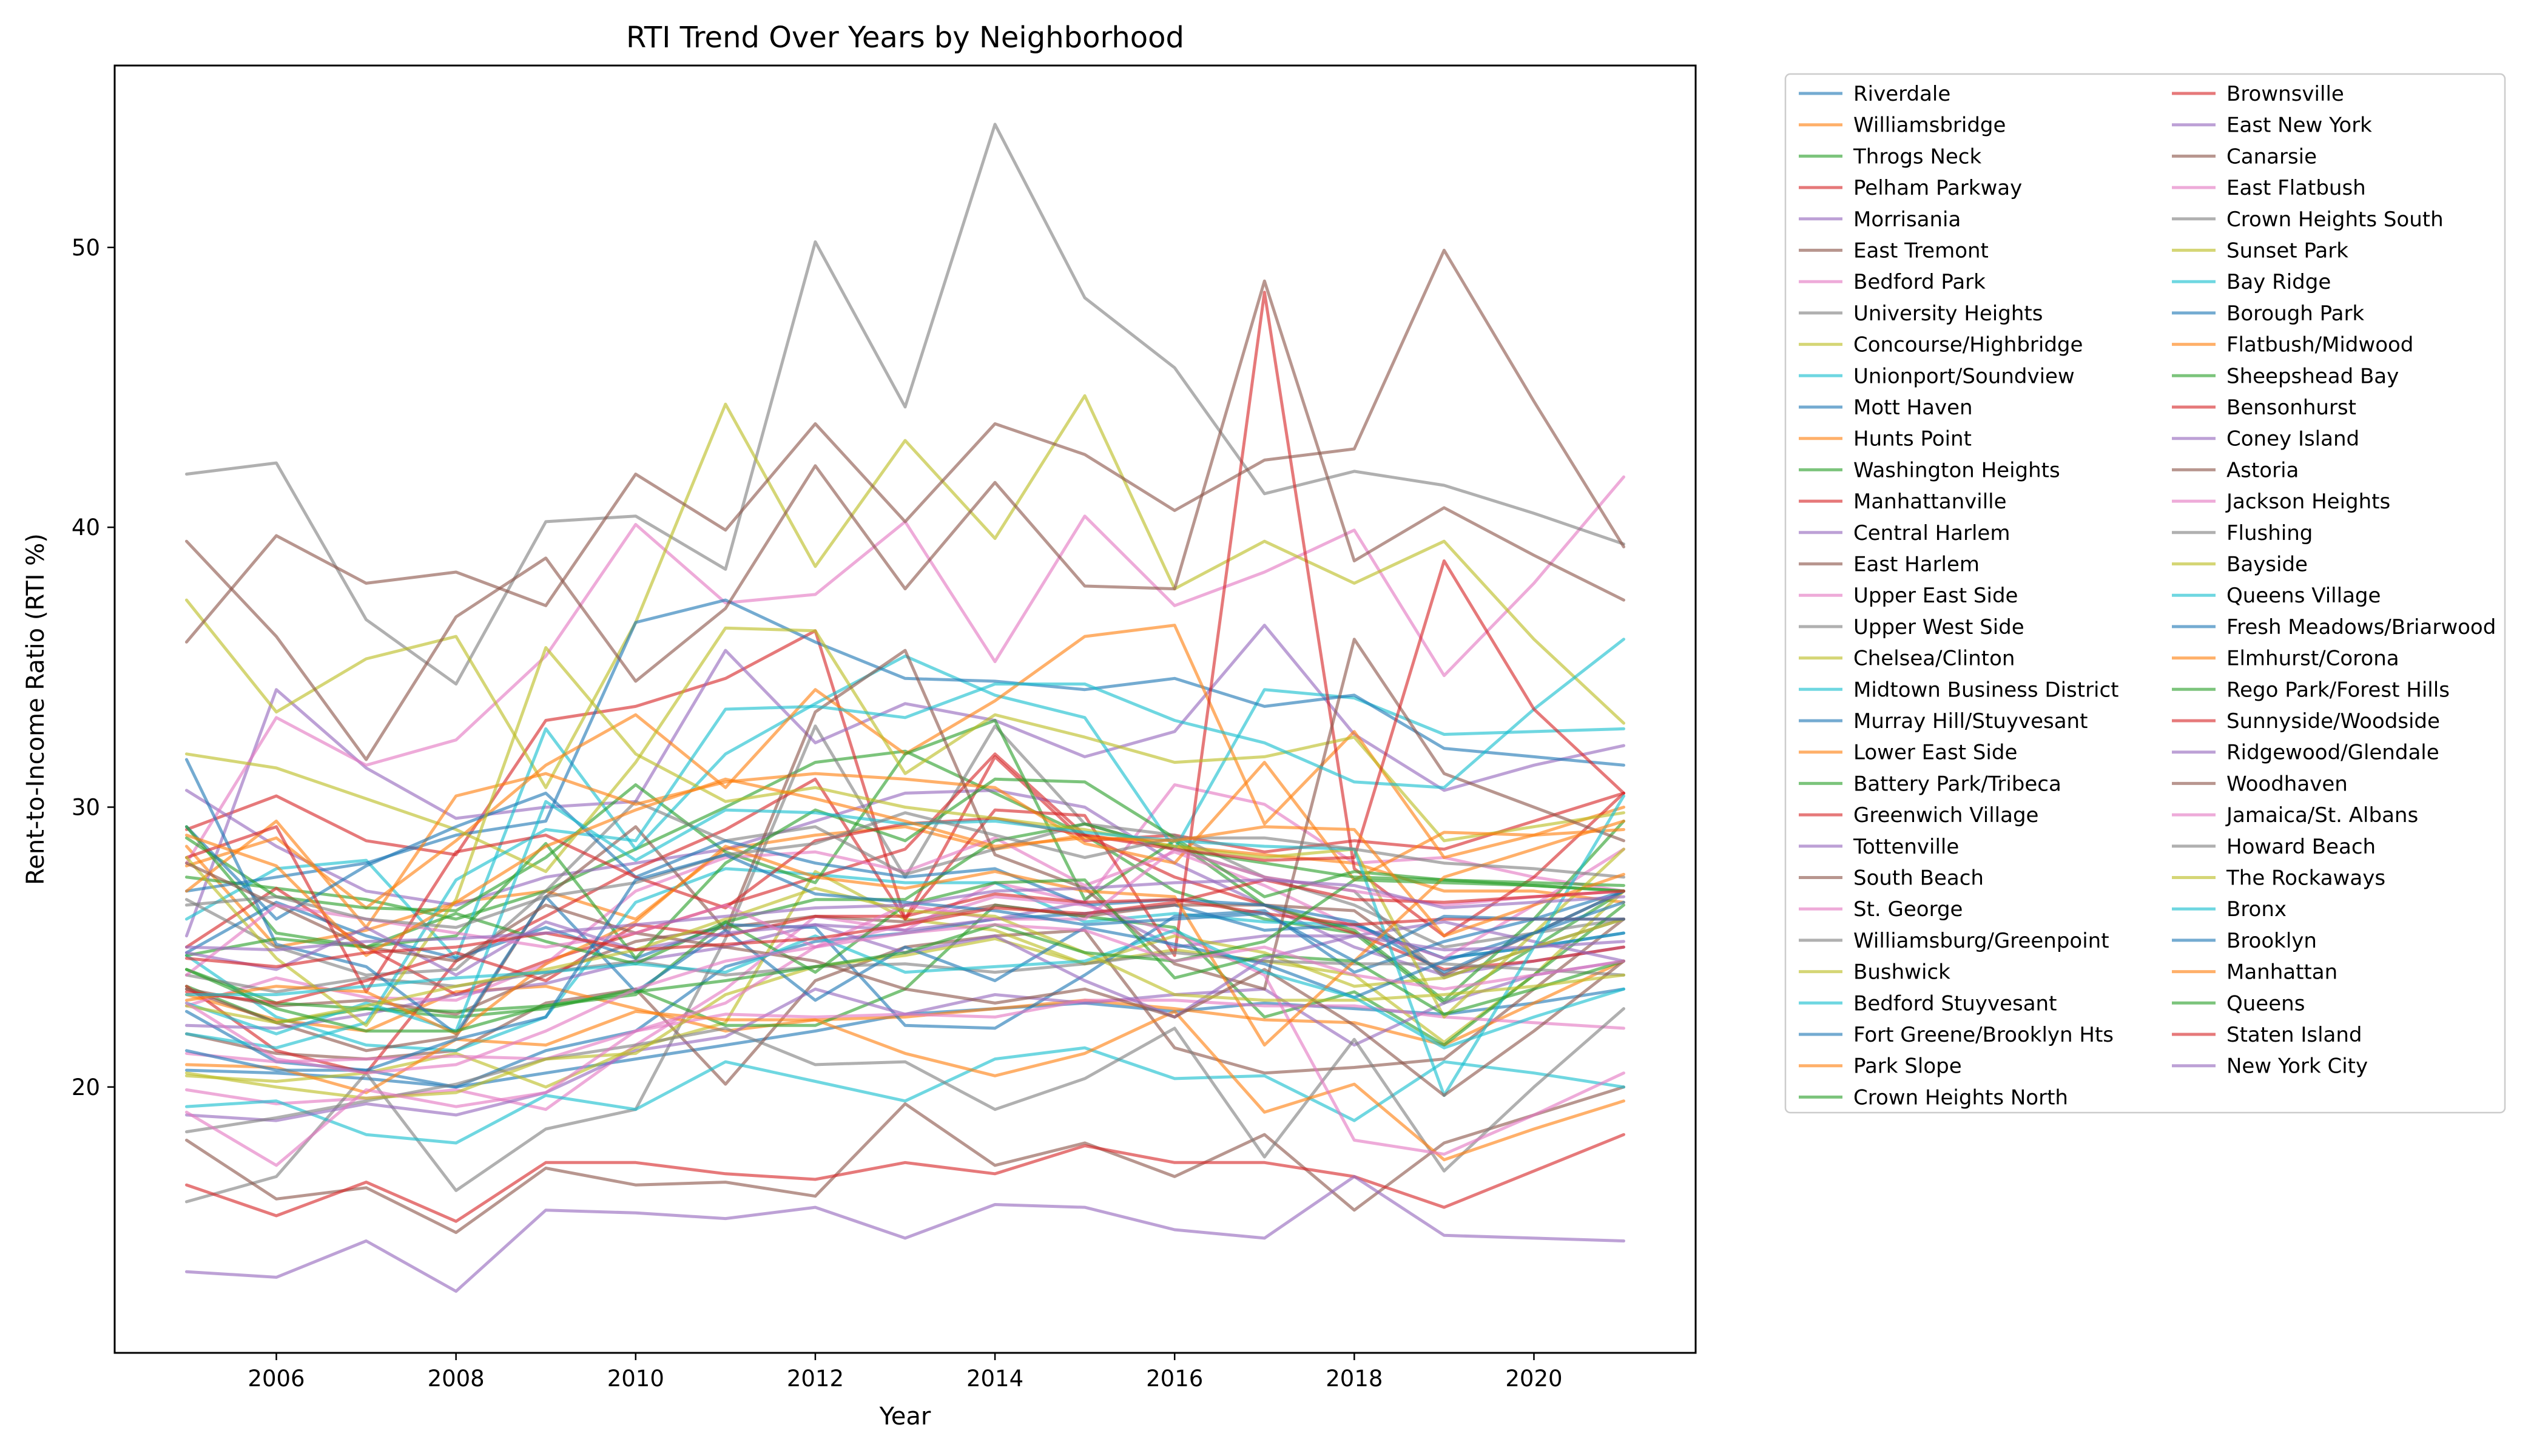 This screenshot has width=2548, height=1456. Describe the element at coordinates (456, 1379) in the screenshot. I see `x-tick-label: 2008` at that location.